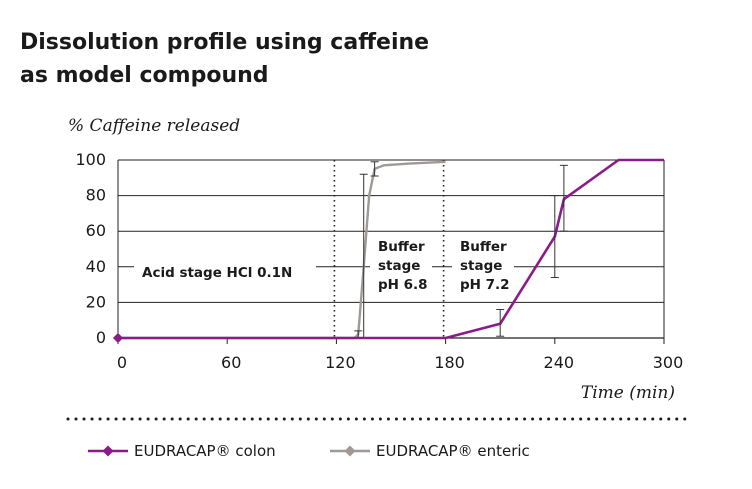  I want to click on x-tick-label-240: 240, so click(559, 362).